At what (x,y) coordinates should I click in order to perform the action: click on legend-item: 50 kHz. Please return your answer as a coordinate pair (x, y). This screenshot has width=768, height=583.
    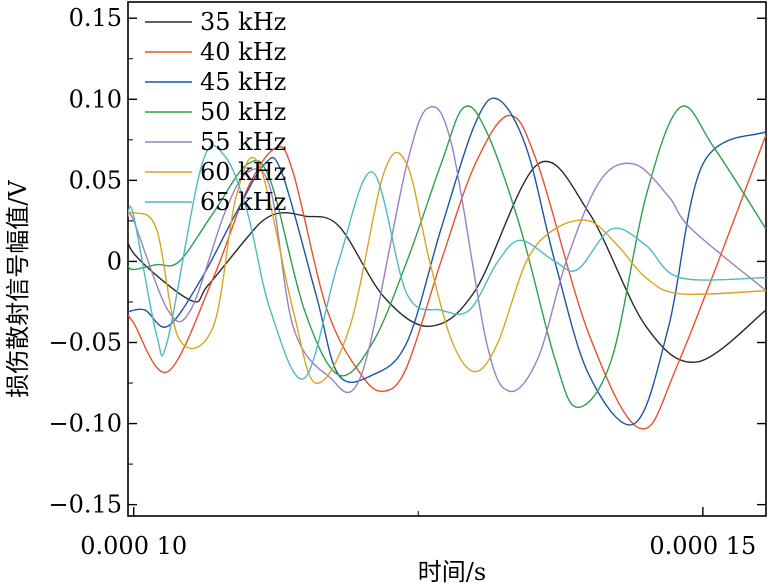
    Looking at the image, I should click on (215, 112).